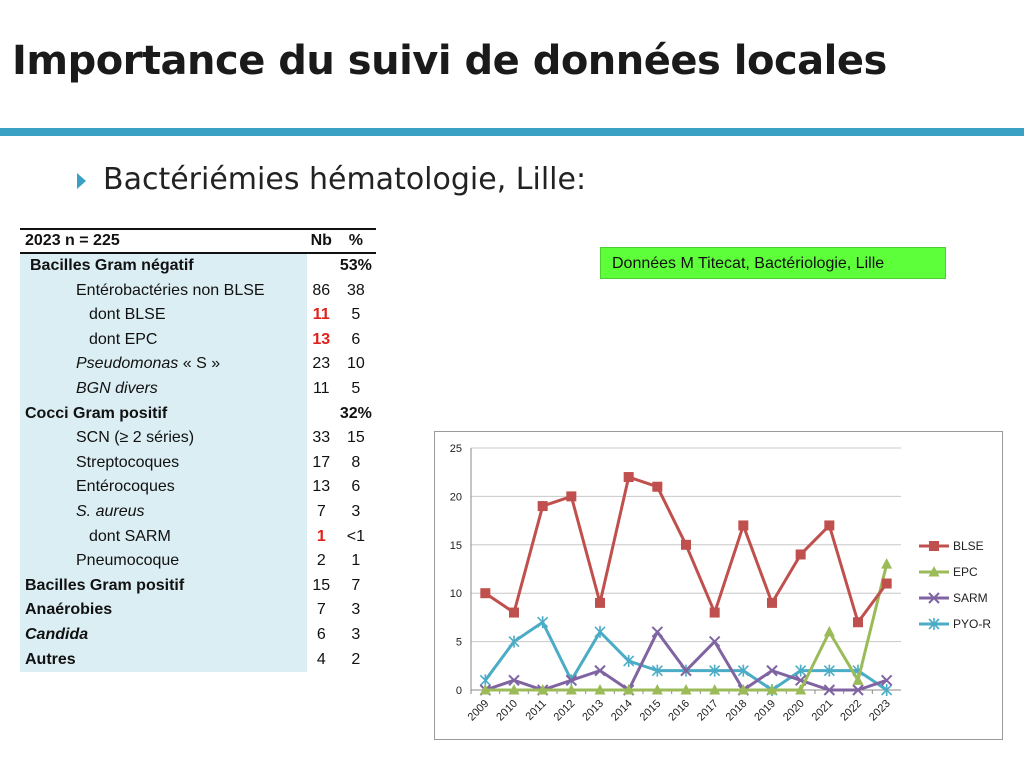 Image resolution: width=1024 pixels, height=768 pixels. Describe the element at coordinates (163, 610) in the screenshot. I see `row-label: Anaérobies` at that location.